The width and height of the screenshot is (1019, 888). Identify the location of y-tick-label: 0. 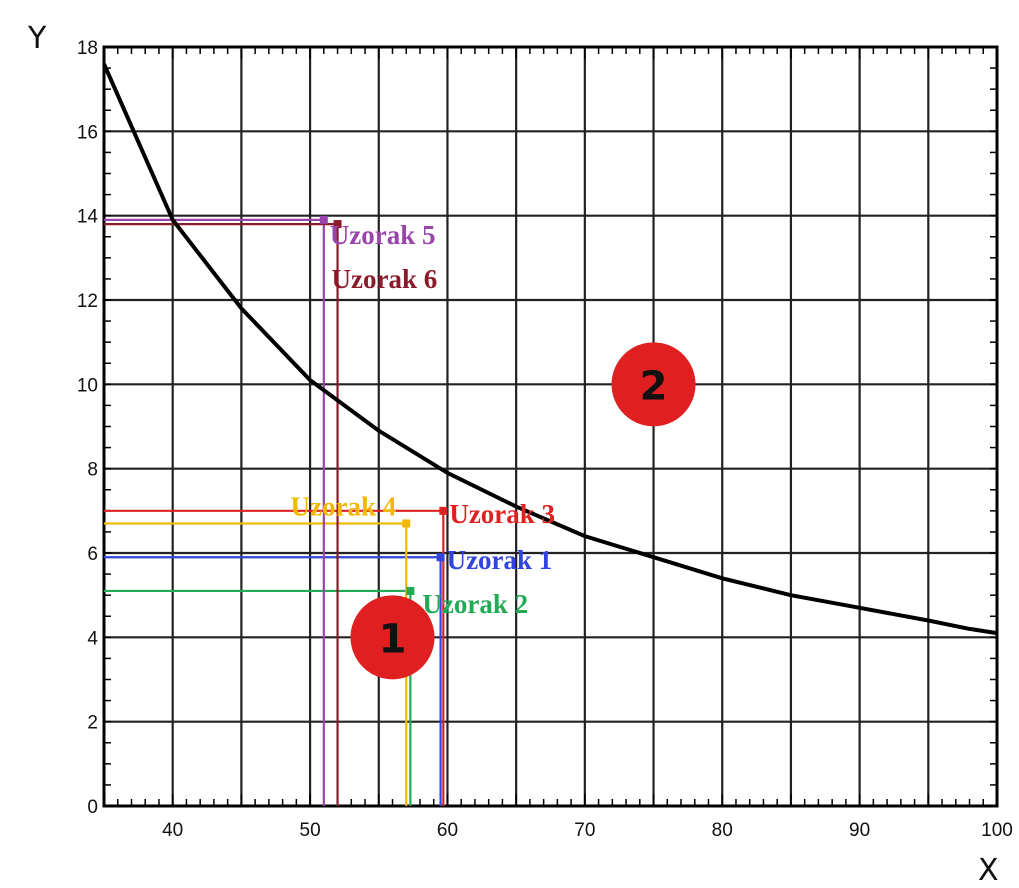
(92, 807).